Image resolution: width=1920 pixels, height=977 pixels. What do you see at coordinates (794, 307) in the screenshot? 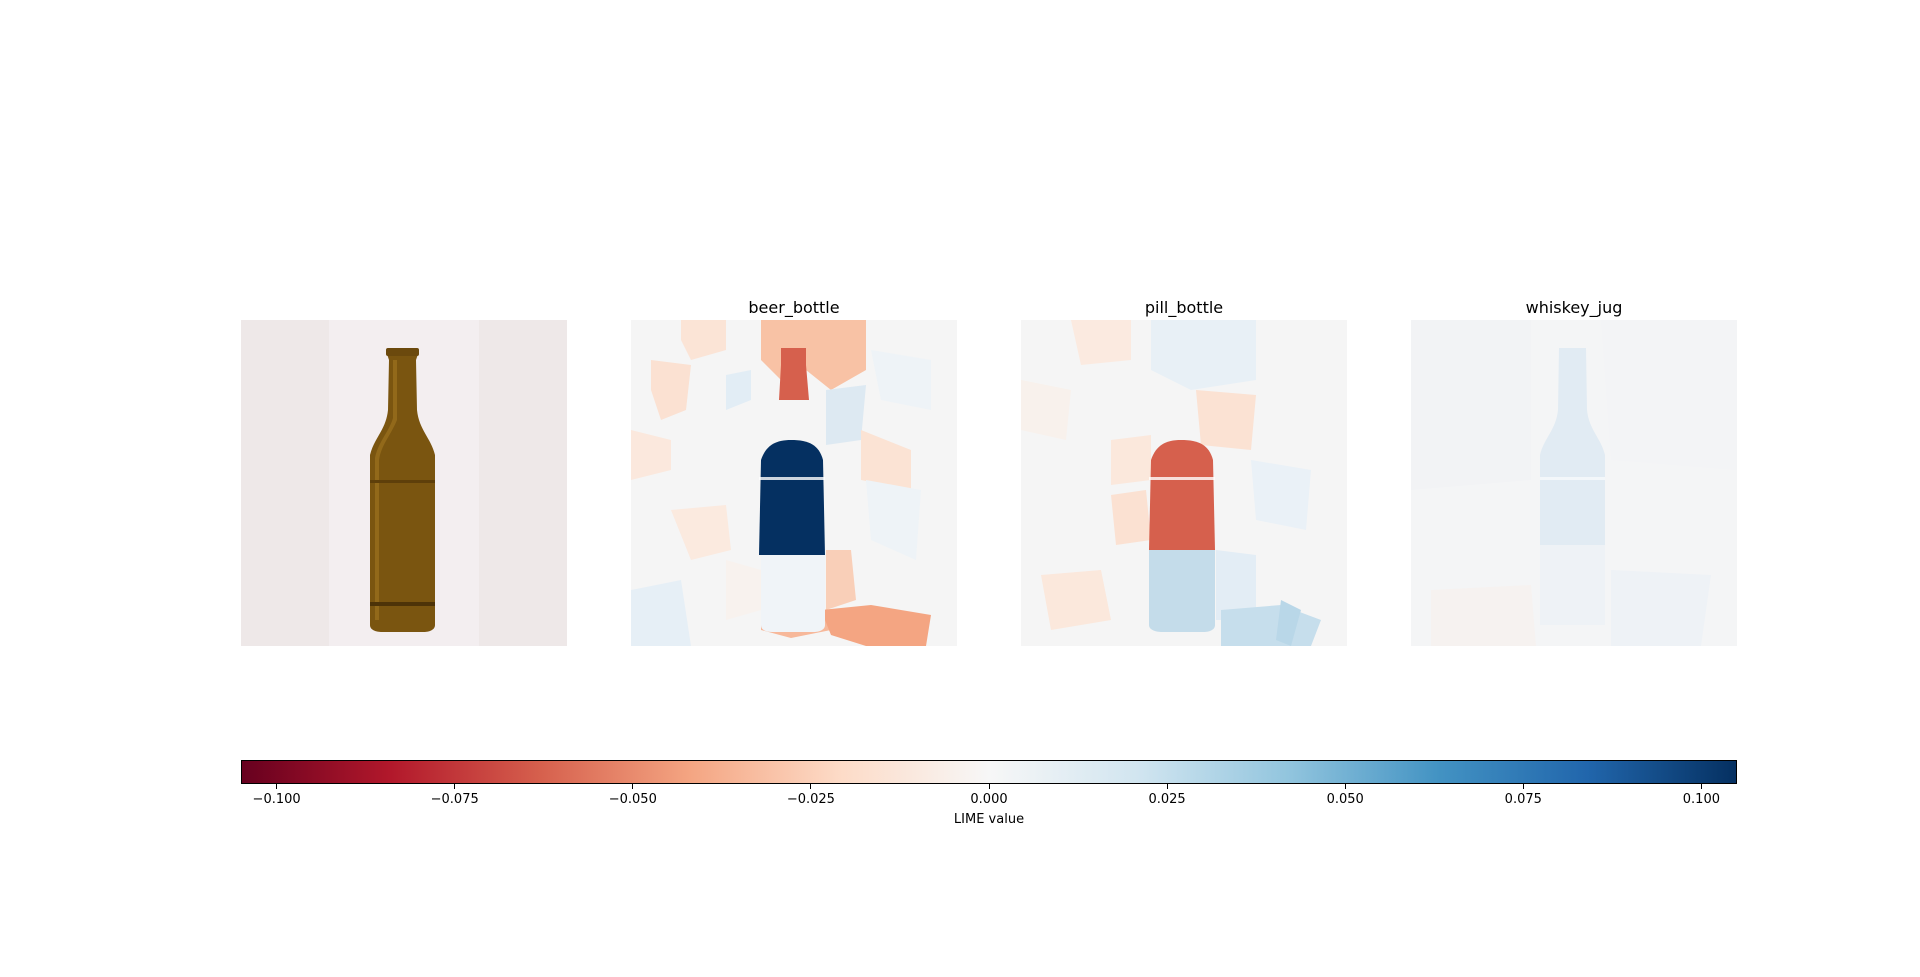
I see `panel-title-beer-bottle: beer_bottle` at bounding box center [794, 307].